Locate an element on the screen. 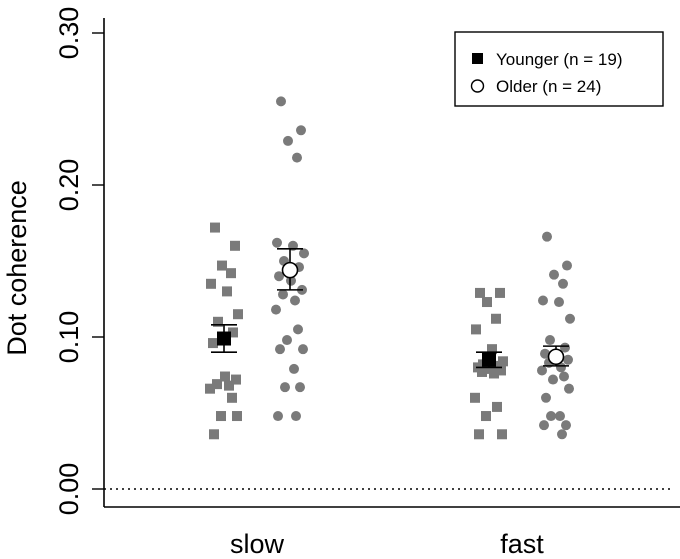  y-tick-marks is located at coordinates (98, 261).